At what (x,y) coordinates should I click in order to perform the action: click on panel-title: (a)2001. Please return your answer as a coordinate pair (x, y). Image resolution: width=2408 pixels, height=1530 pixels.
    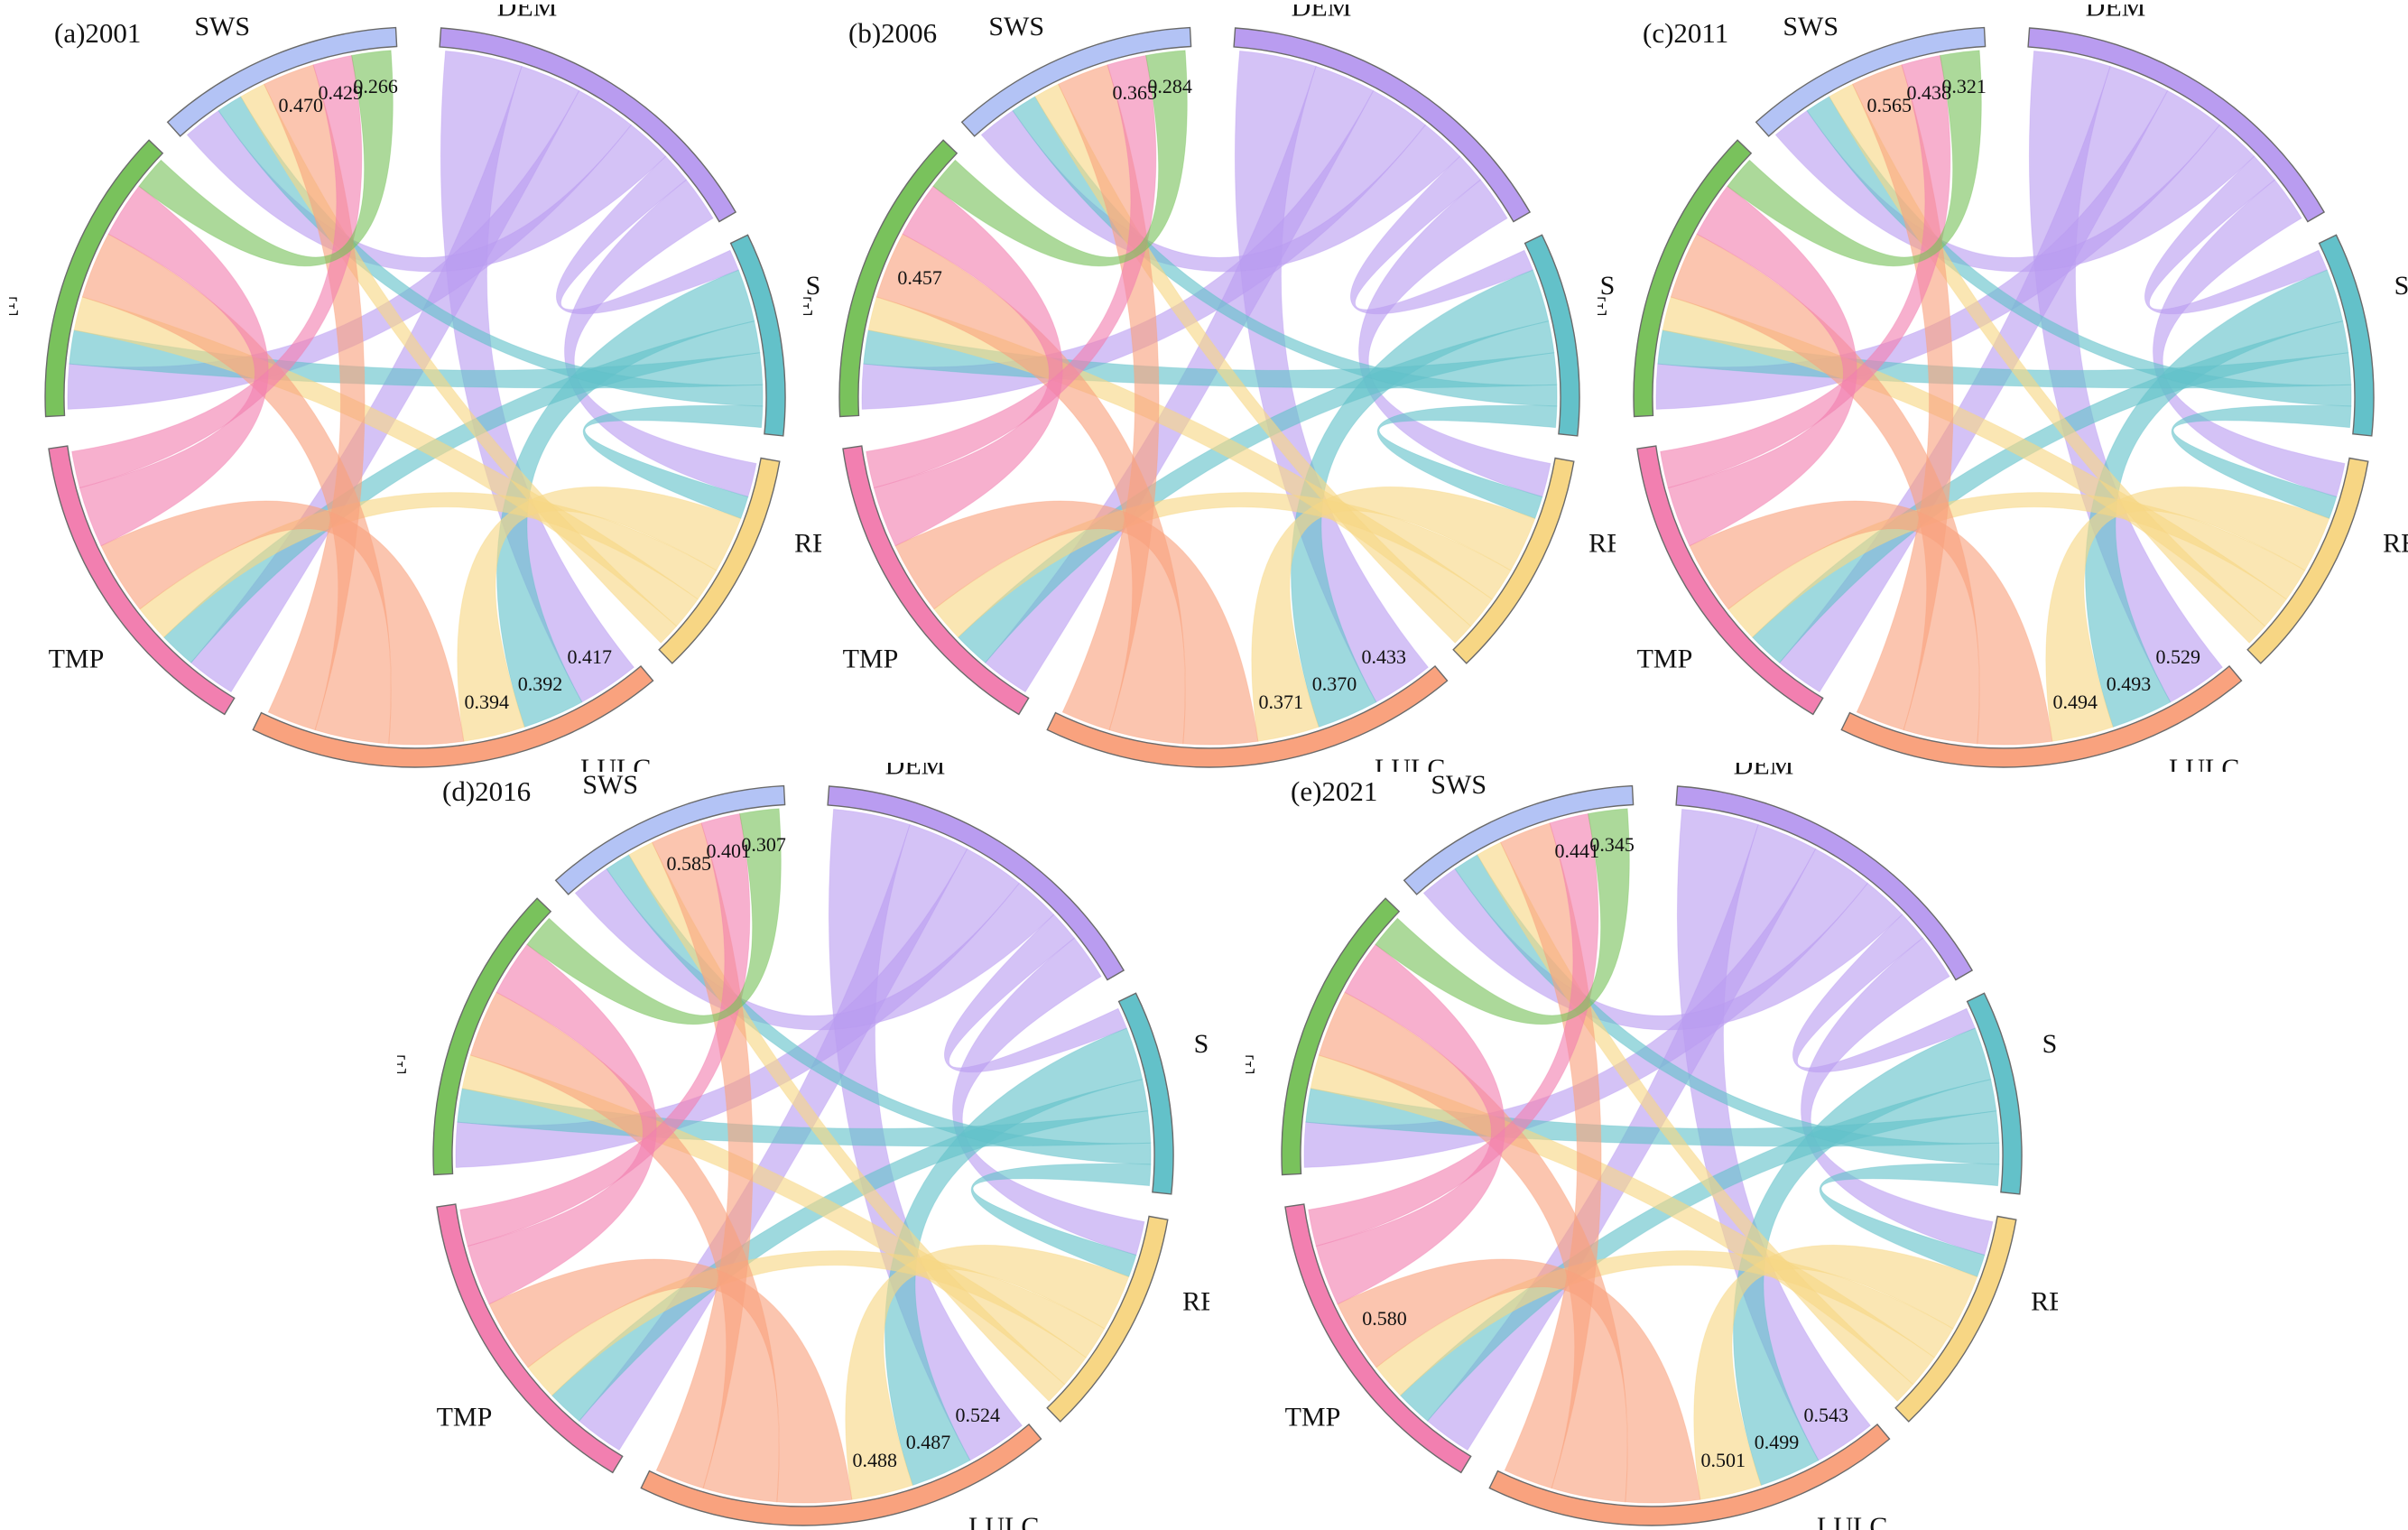
    Looking at the image, I should click on (97, 33).